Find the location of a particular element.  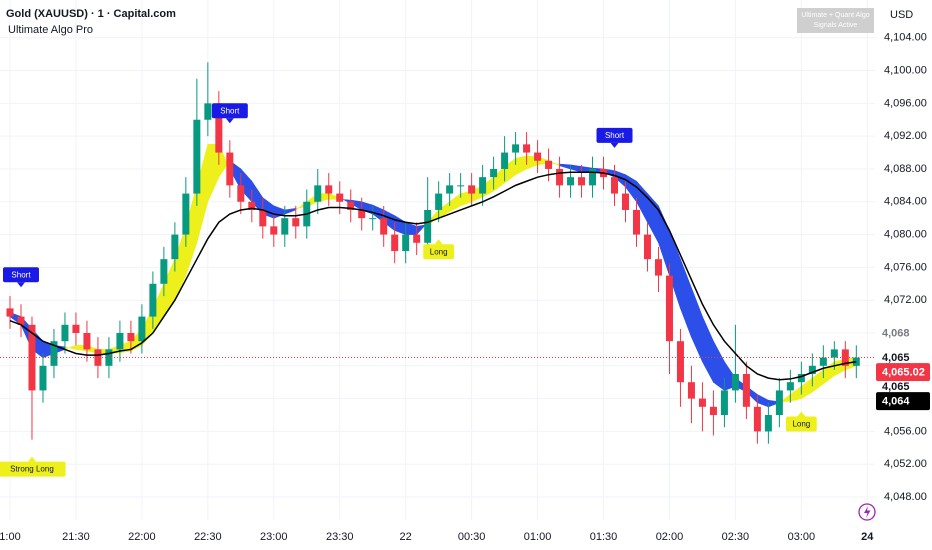

currency: USD is located at coordinates (901, 15).